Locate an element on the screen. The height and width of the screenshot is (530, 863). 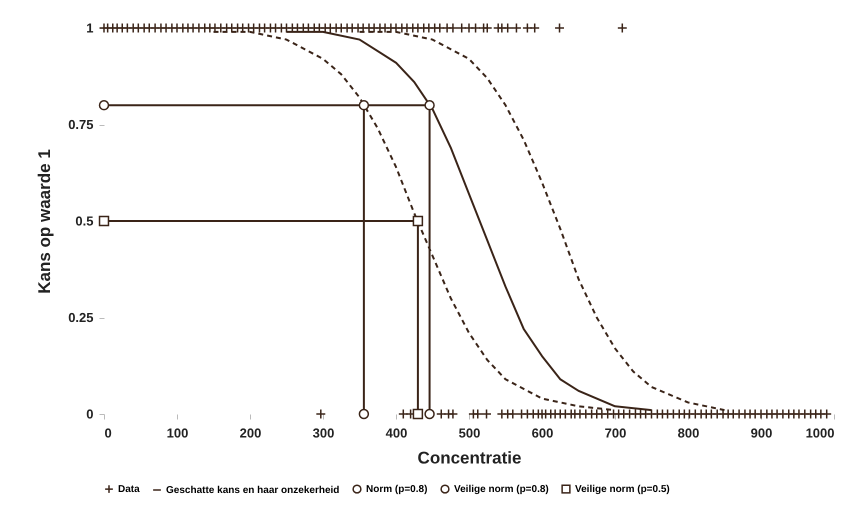
y-tick-label: 1 is located at coordinates (90, 28).